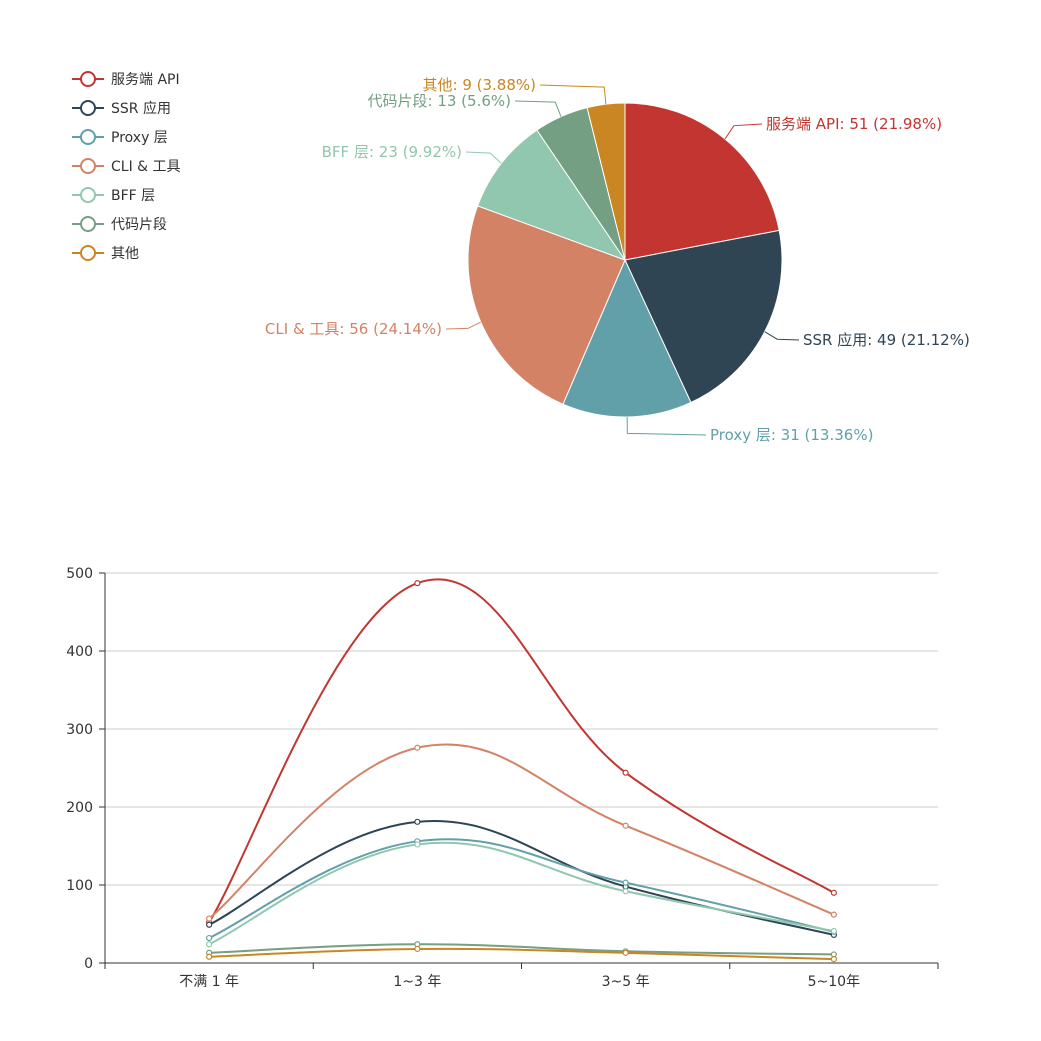 This screenshot has width=1041, height=1041. I want to click on legend-label: BFF 层, so click(133, 196).